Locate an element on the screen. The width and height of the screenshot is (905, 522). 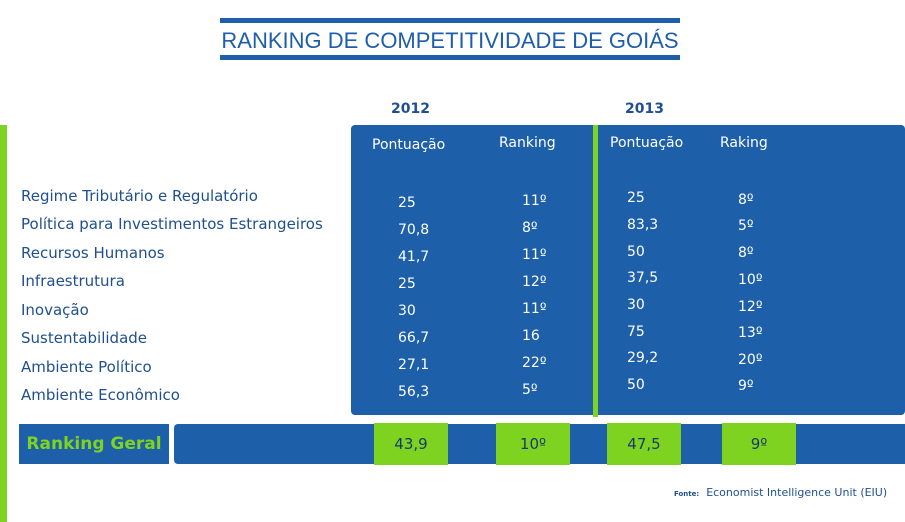
source-note: Fonte: Economist Intelligence Unit (EIU) is located at coordinates (780, 492).